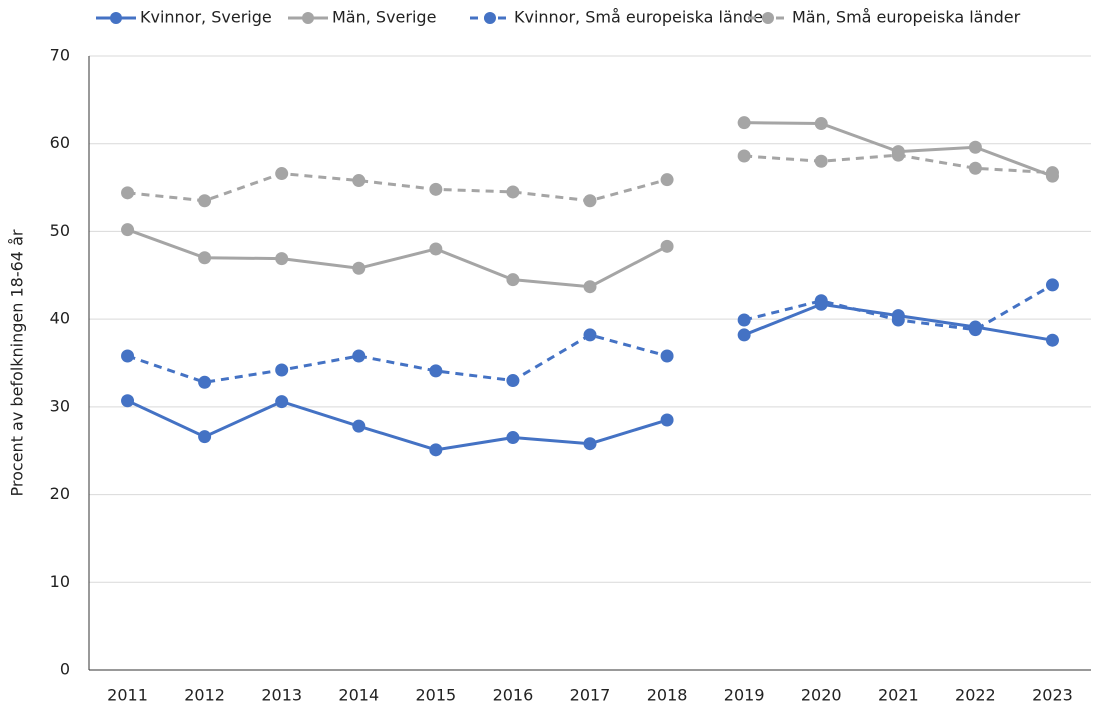 The width and height of the screenshot is (1093, 713). What do you see at coordinates (65, 669) in the screenshot?
I see `y-tick-label: 0` at bounding box center [65, 669].